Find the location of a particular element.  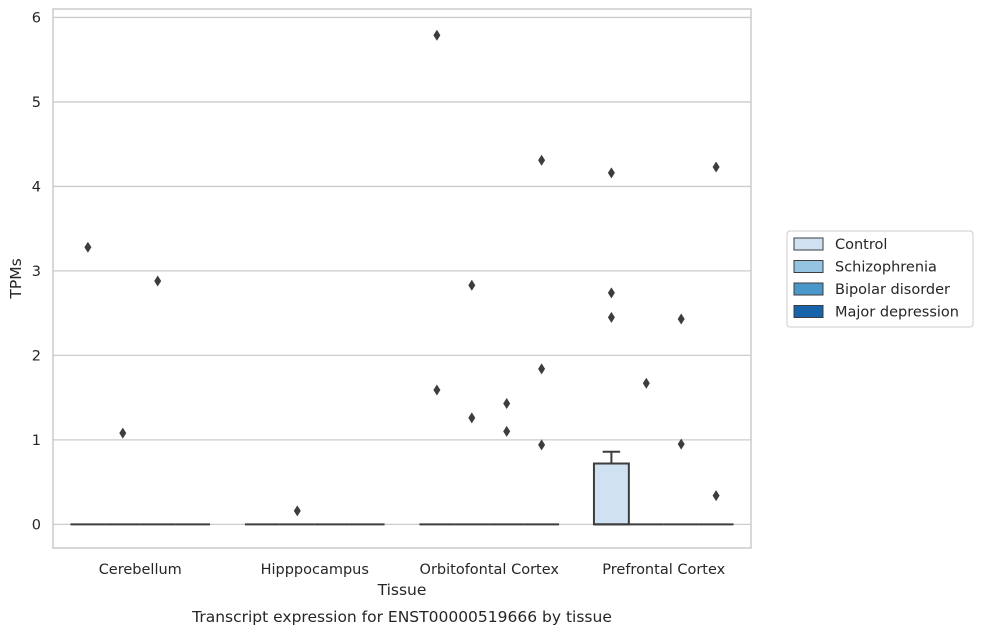

legend-label: Schizophrenia is located at coordinates (886, 268).